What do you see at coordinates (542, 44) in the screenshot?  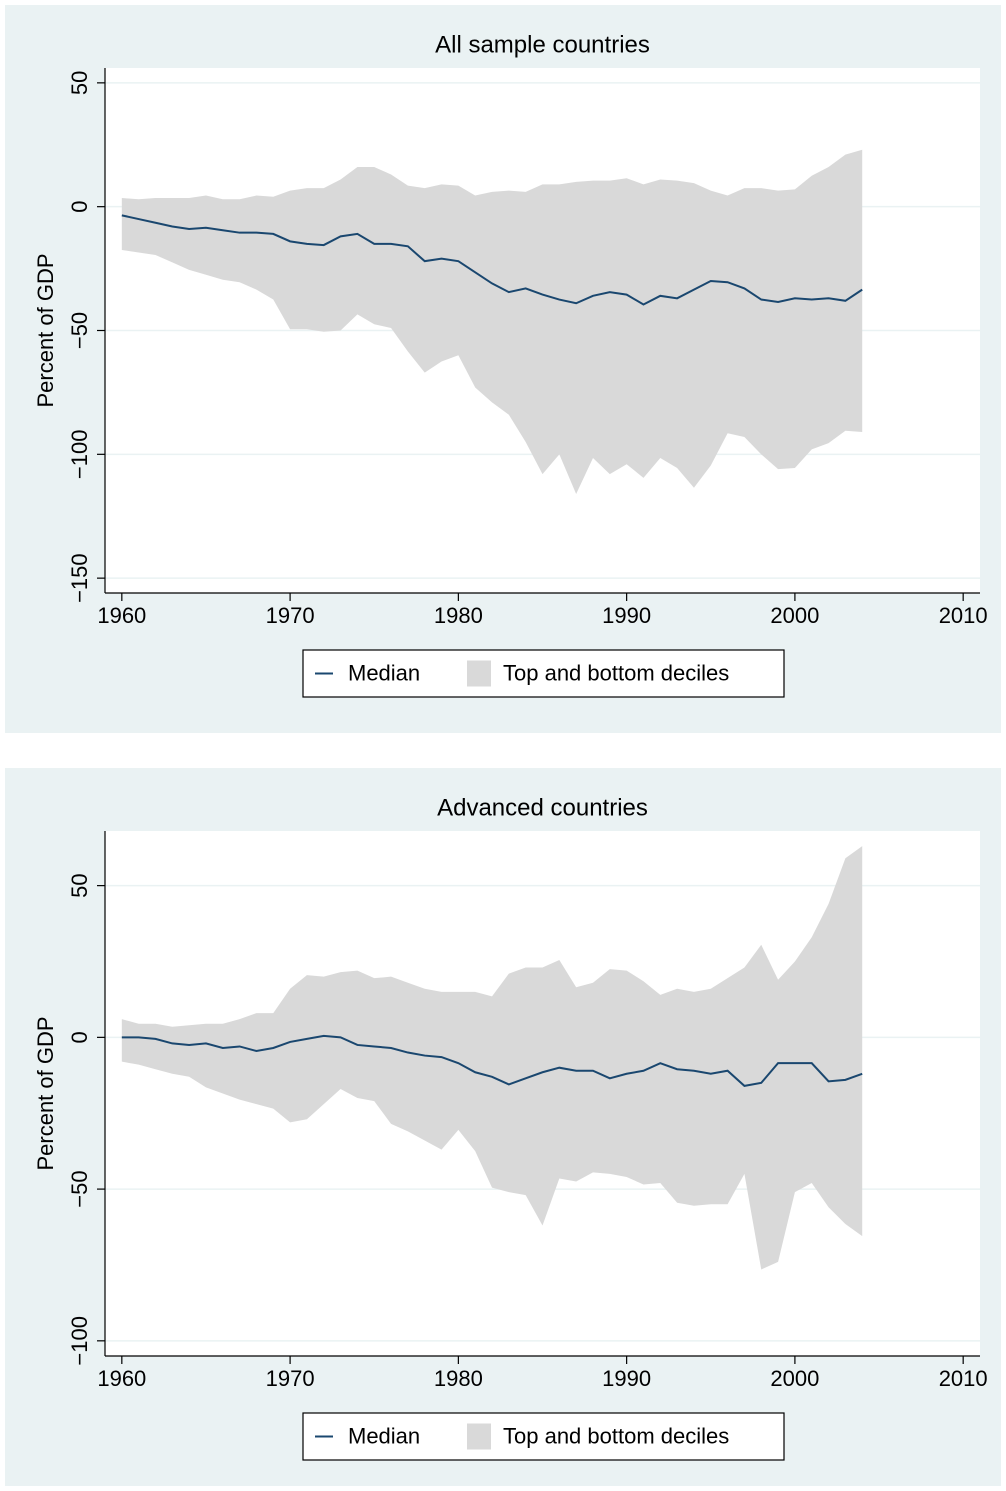 I see `chart-title: All sample countries` at bounding box center [542, 44].